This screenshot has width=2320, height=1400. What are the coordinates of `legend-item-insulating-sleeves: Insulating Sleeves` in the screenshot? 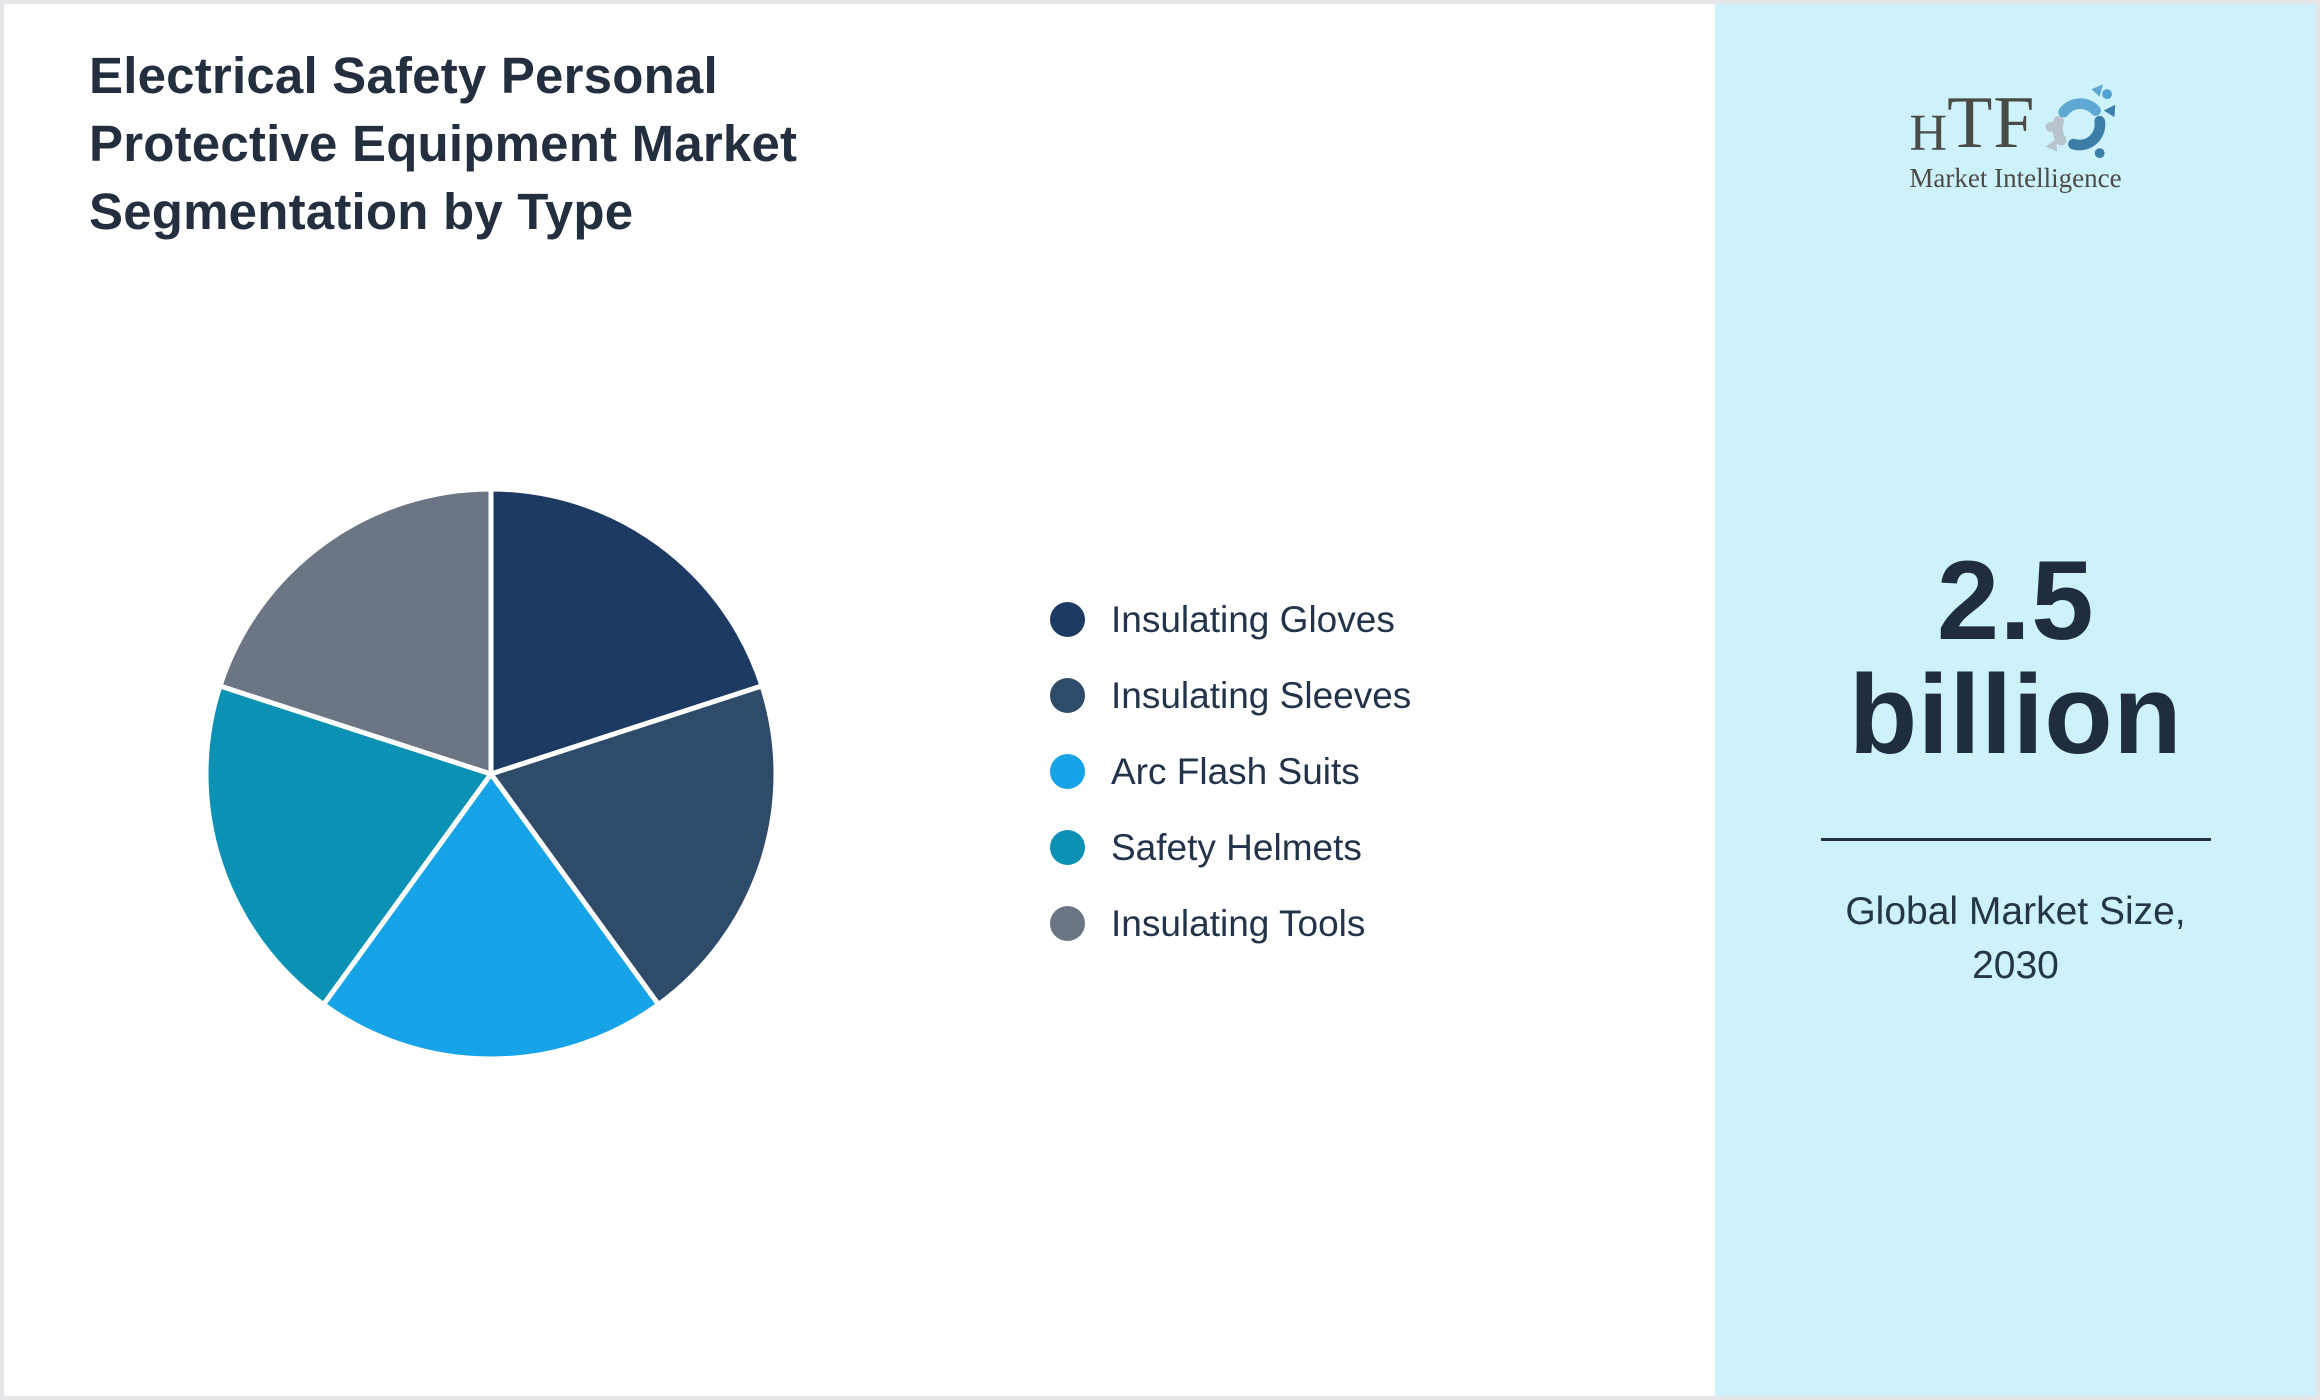 It's located at (1230, 695).